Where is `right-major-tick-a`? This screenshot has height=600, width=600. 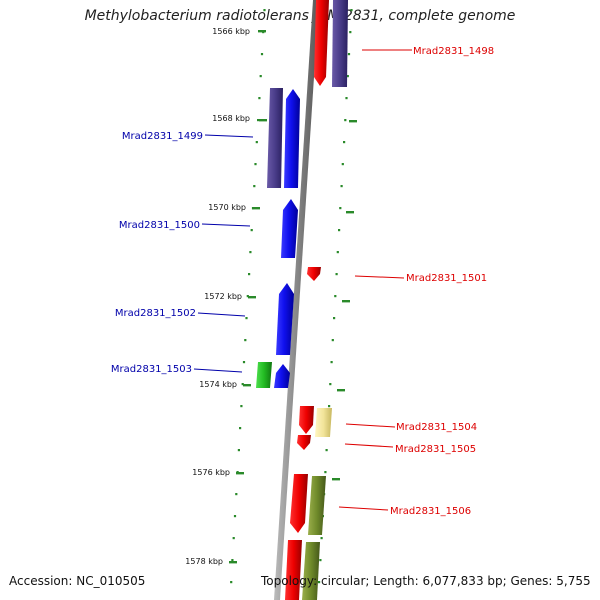 right-major-tick-a is located at coordinates (353, 121).